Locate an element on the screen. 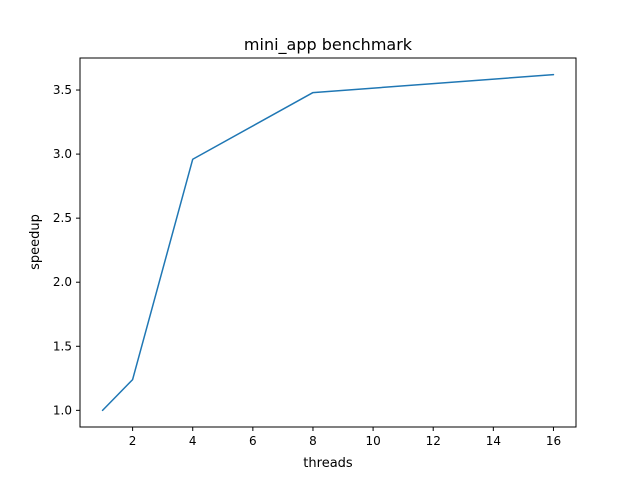 This screenshot has height=480, width=640. x-tick-label-7: 16 is located at coordinates (553, 441).